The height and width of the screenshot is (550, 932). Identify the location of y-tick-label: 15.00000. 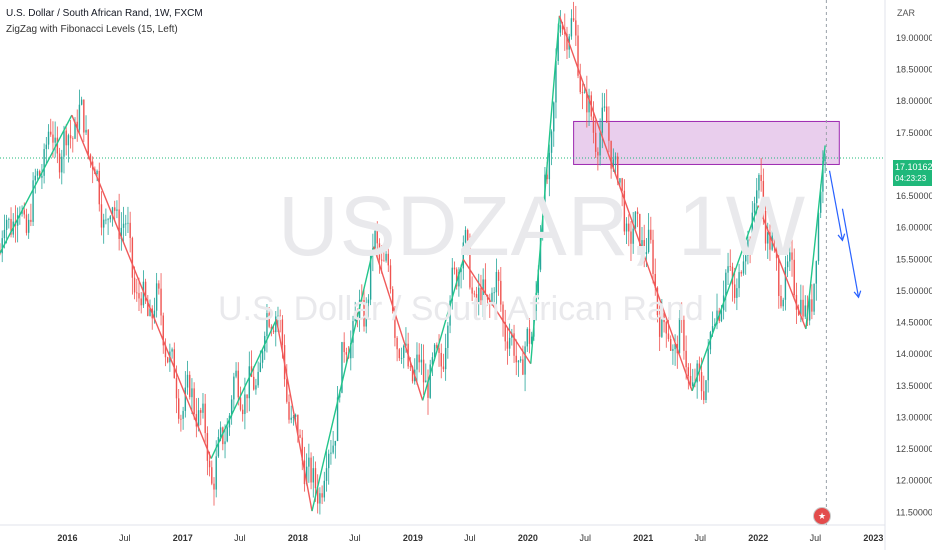
(914, 291).